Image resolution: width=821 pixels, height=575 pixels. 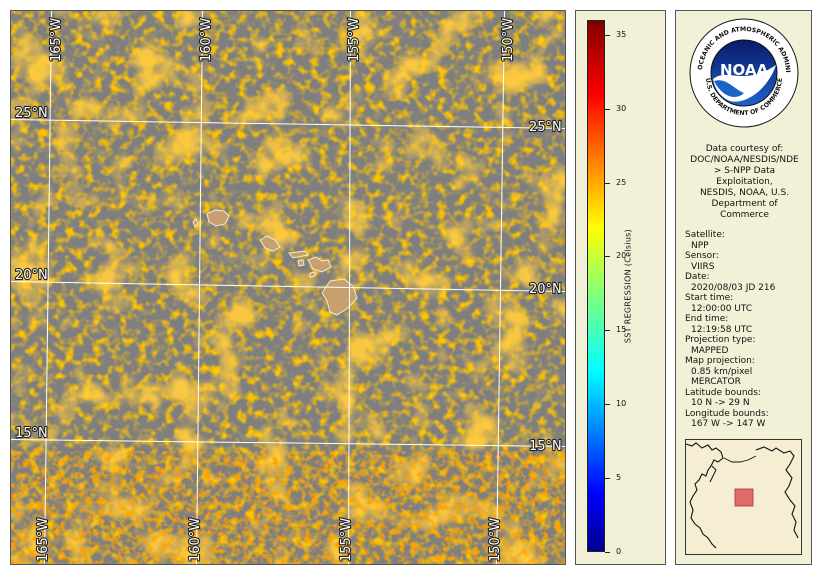 I want to click on map-projection-value: MERCATOR, so click(x=716, y=382).